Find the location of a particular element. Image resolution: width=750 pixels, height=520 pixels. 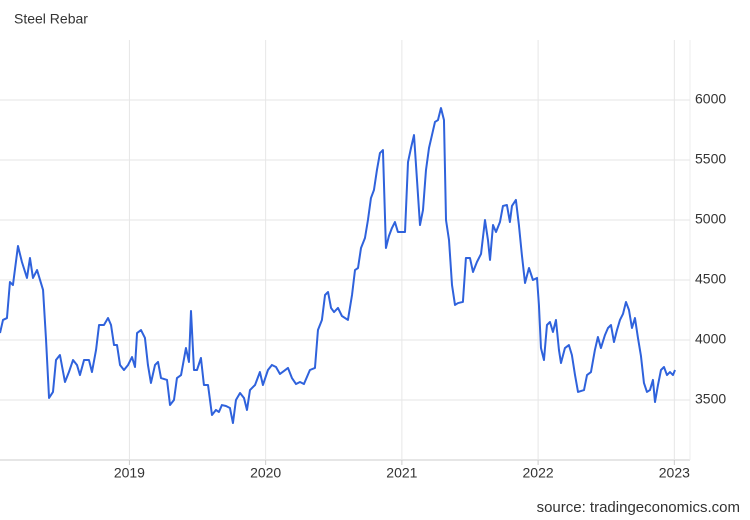

chart-title: Steel Rebar is located at coordinates (51, 19).